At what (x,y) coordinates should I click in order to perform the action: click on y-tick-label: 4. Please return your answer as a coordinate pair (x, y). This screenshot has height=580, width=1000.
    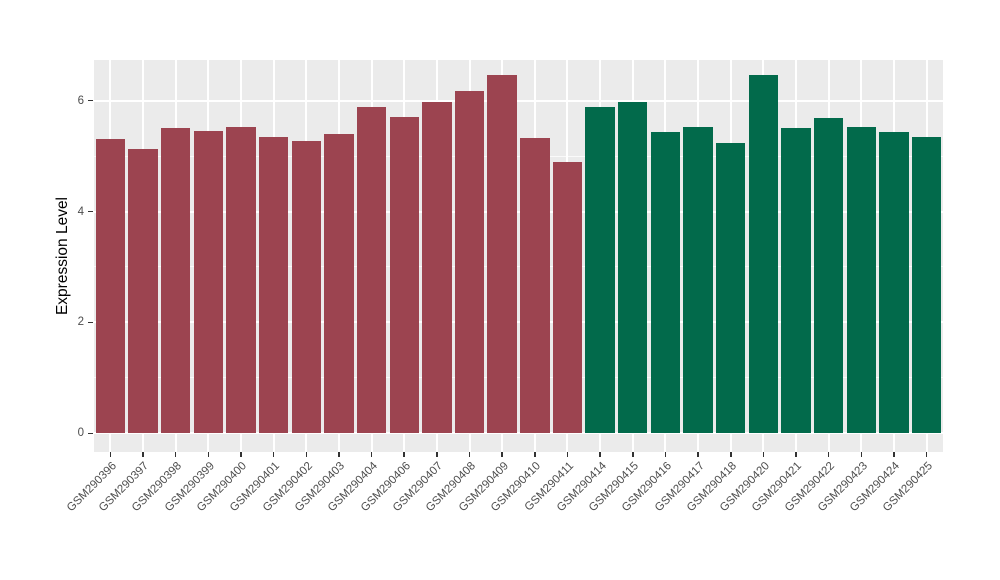
    Looking at the image, I should click on (80, 211).